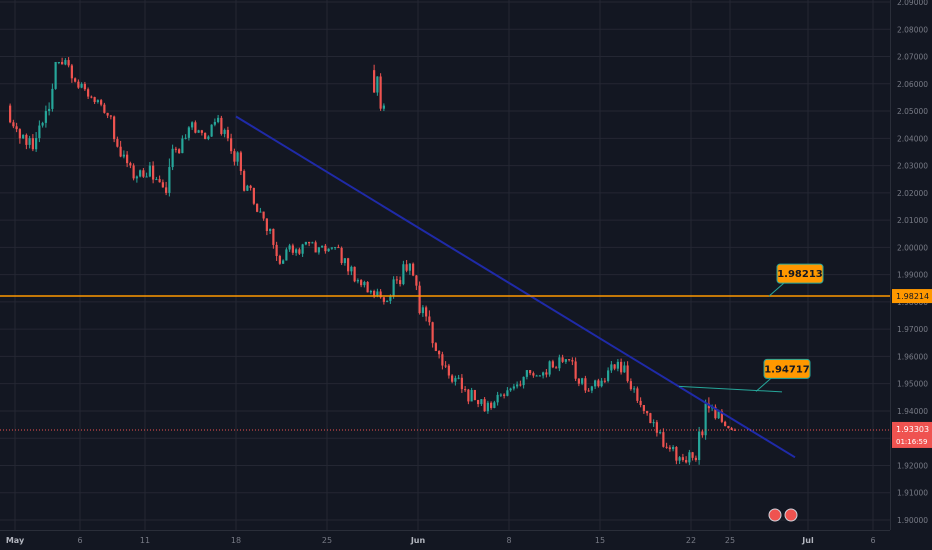  I want to click on horizontal-level-price-text: 1.98214, so click(912, 296).